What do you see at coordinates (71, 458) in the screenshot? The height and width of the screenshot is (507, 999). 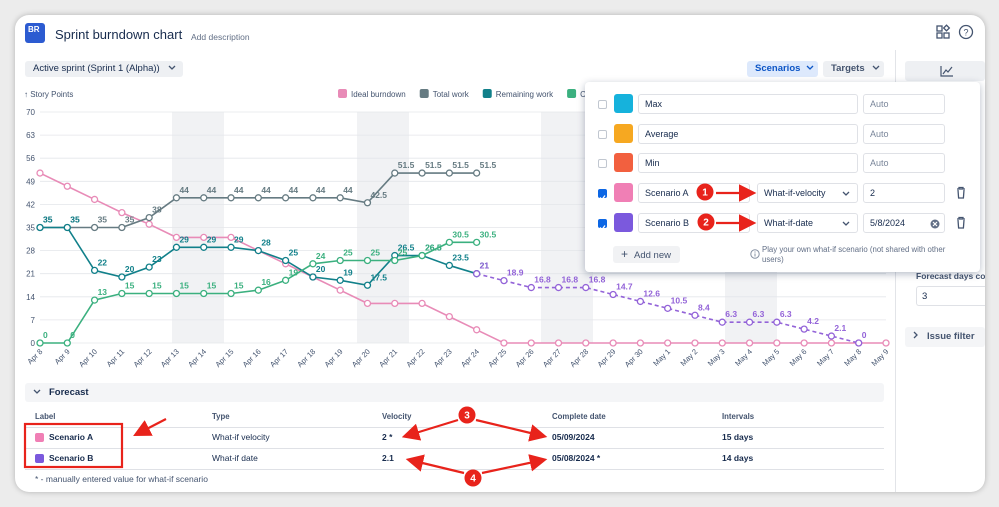 I see `table-cell: Scenario B` at bounding box center [71, 458].